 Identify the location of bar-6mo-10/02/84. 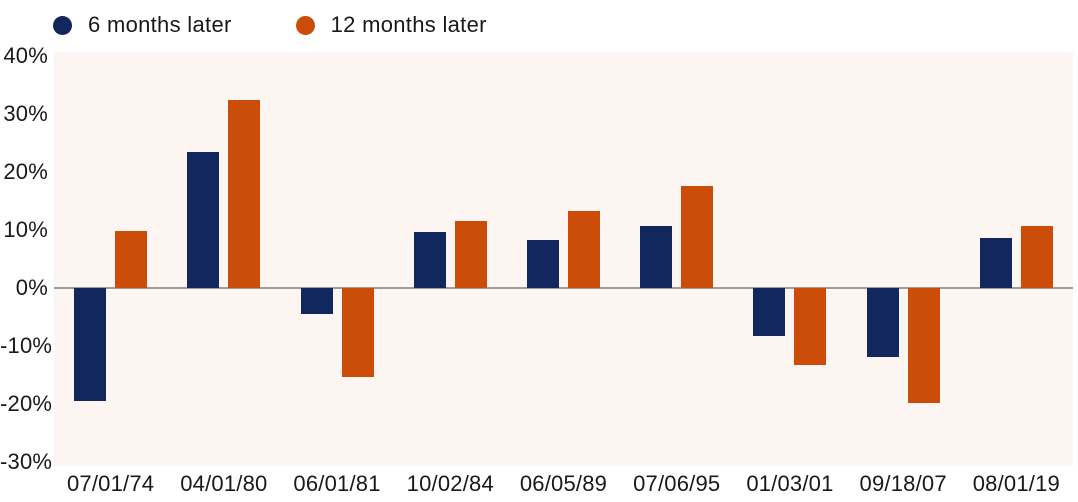
(429, 259).